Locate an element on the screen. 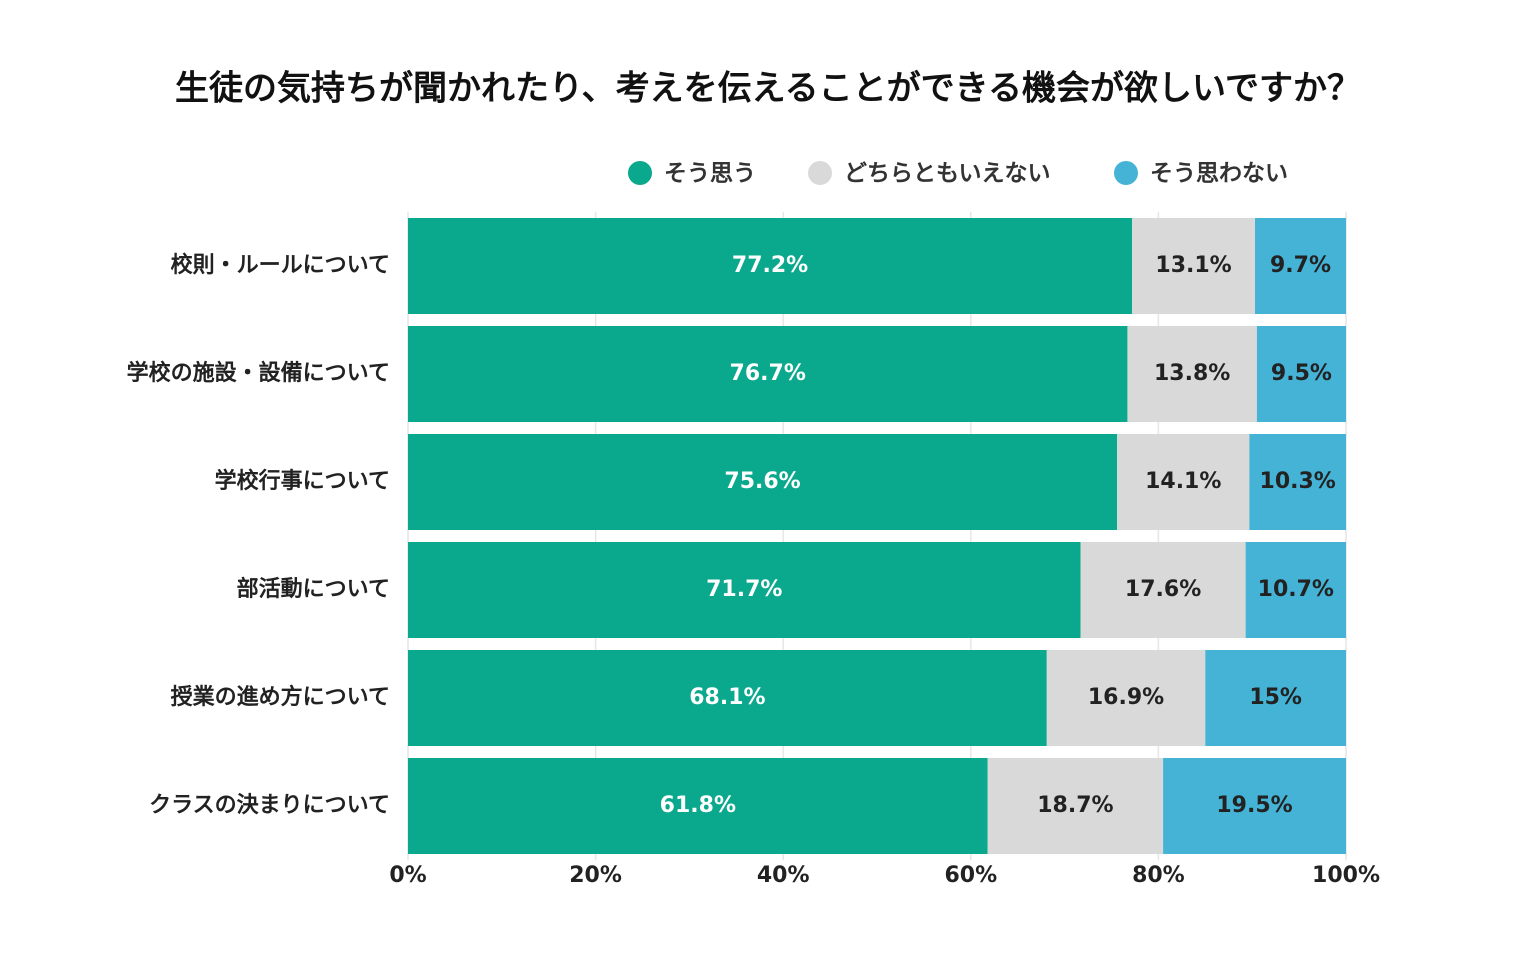 The image size is (1536, 968). chart-title: 生徒の気持ちが聞かれたり、考えを伝えることができる機会が欲しいですか？ is located at coordinates (768, 89).